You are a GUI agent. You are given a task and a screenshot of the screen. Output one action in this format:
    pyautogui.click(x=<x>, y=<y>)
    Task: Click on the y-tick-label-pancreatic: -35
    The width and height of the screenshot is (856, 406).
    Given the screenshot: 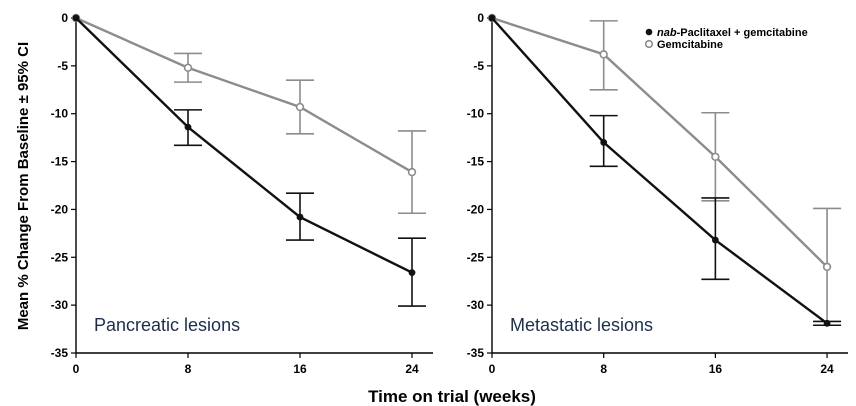 What is the action you would take?
    pyautogui.click(x=60, y=353)
    